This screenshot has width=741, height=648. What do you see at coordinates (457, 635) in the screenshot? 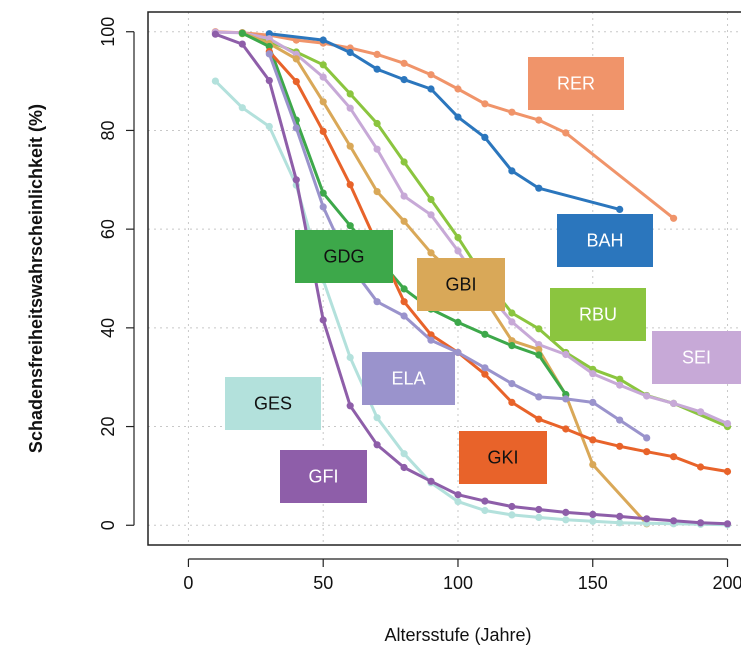
I see `x-axis-label: Altersstufe (Jahre)` at bounding box center [457, 635].